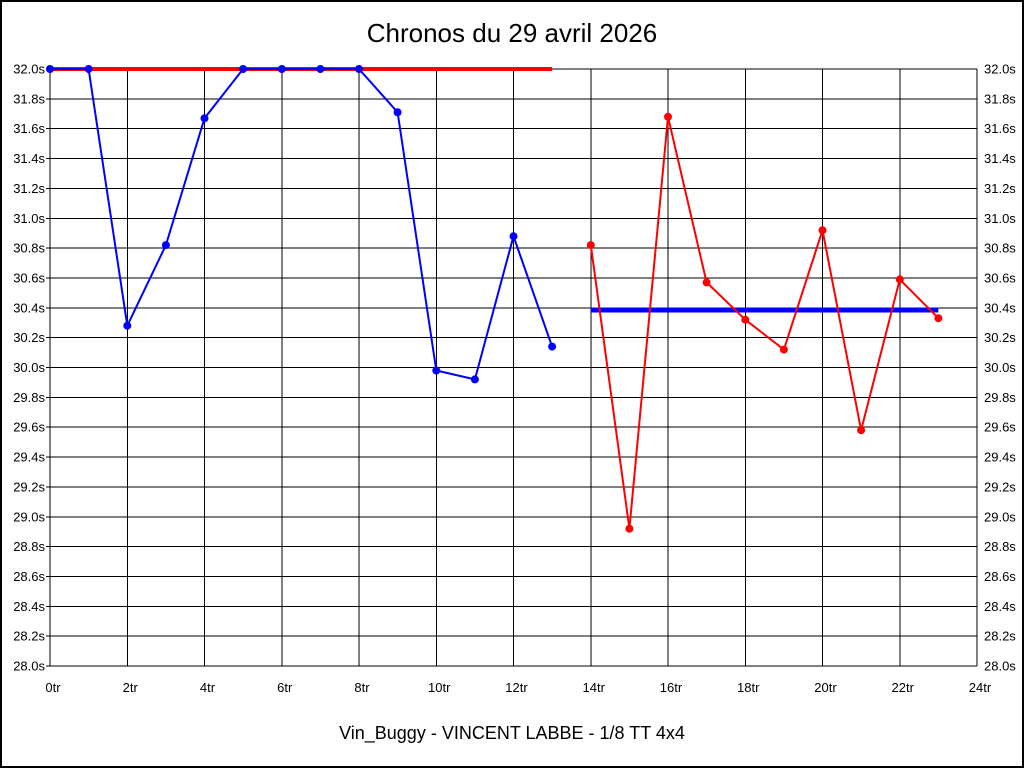 This screenshot has height=768, width=1024. I want to click on x-tick-label: 12tr, so click(516, 687).